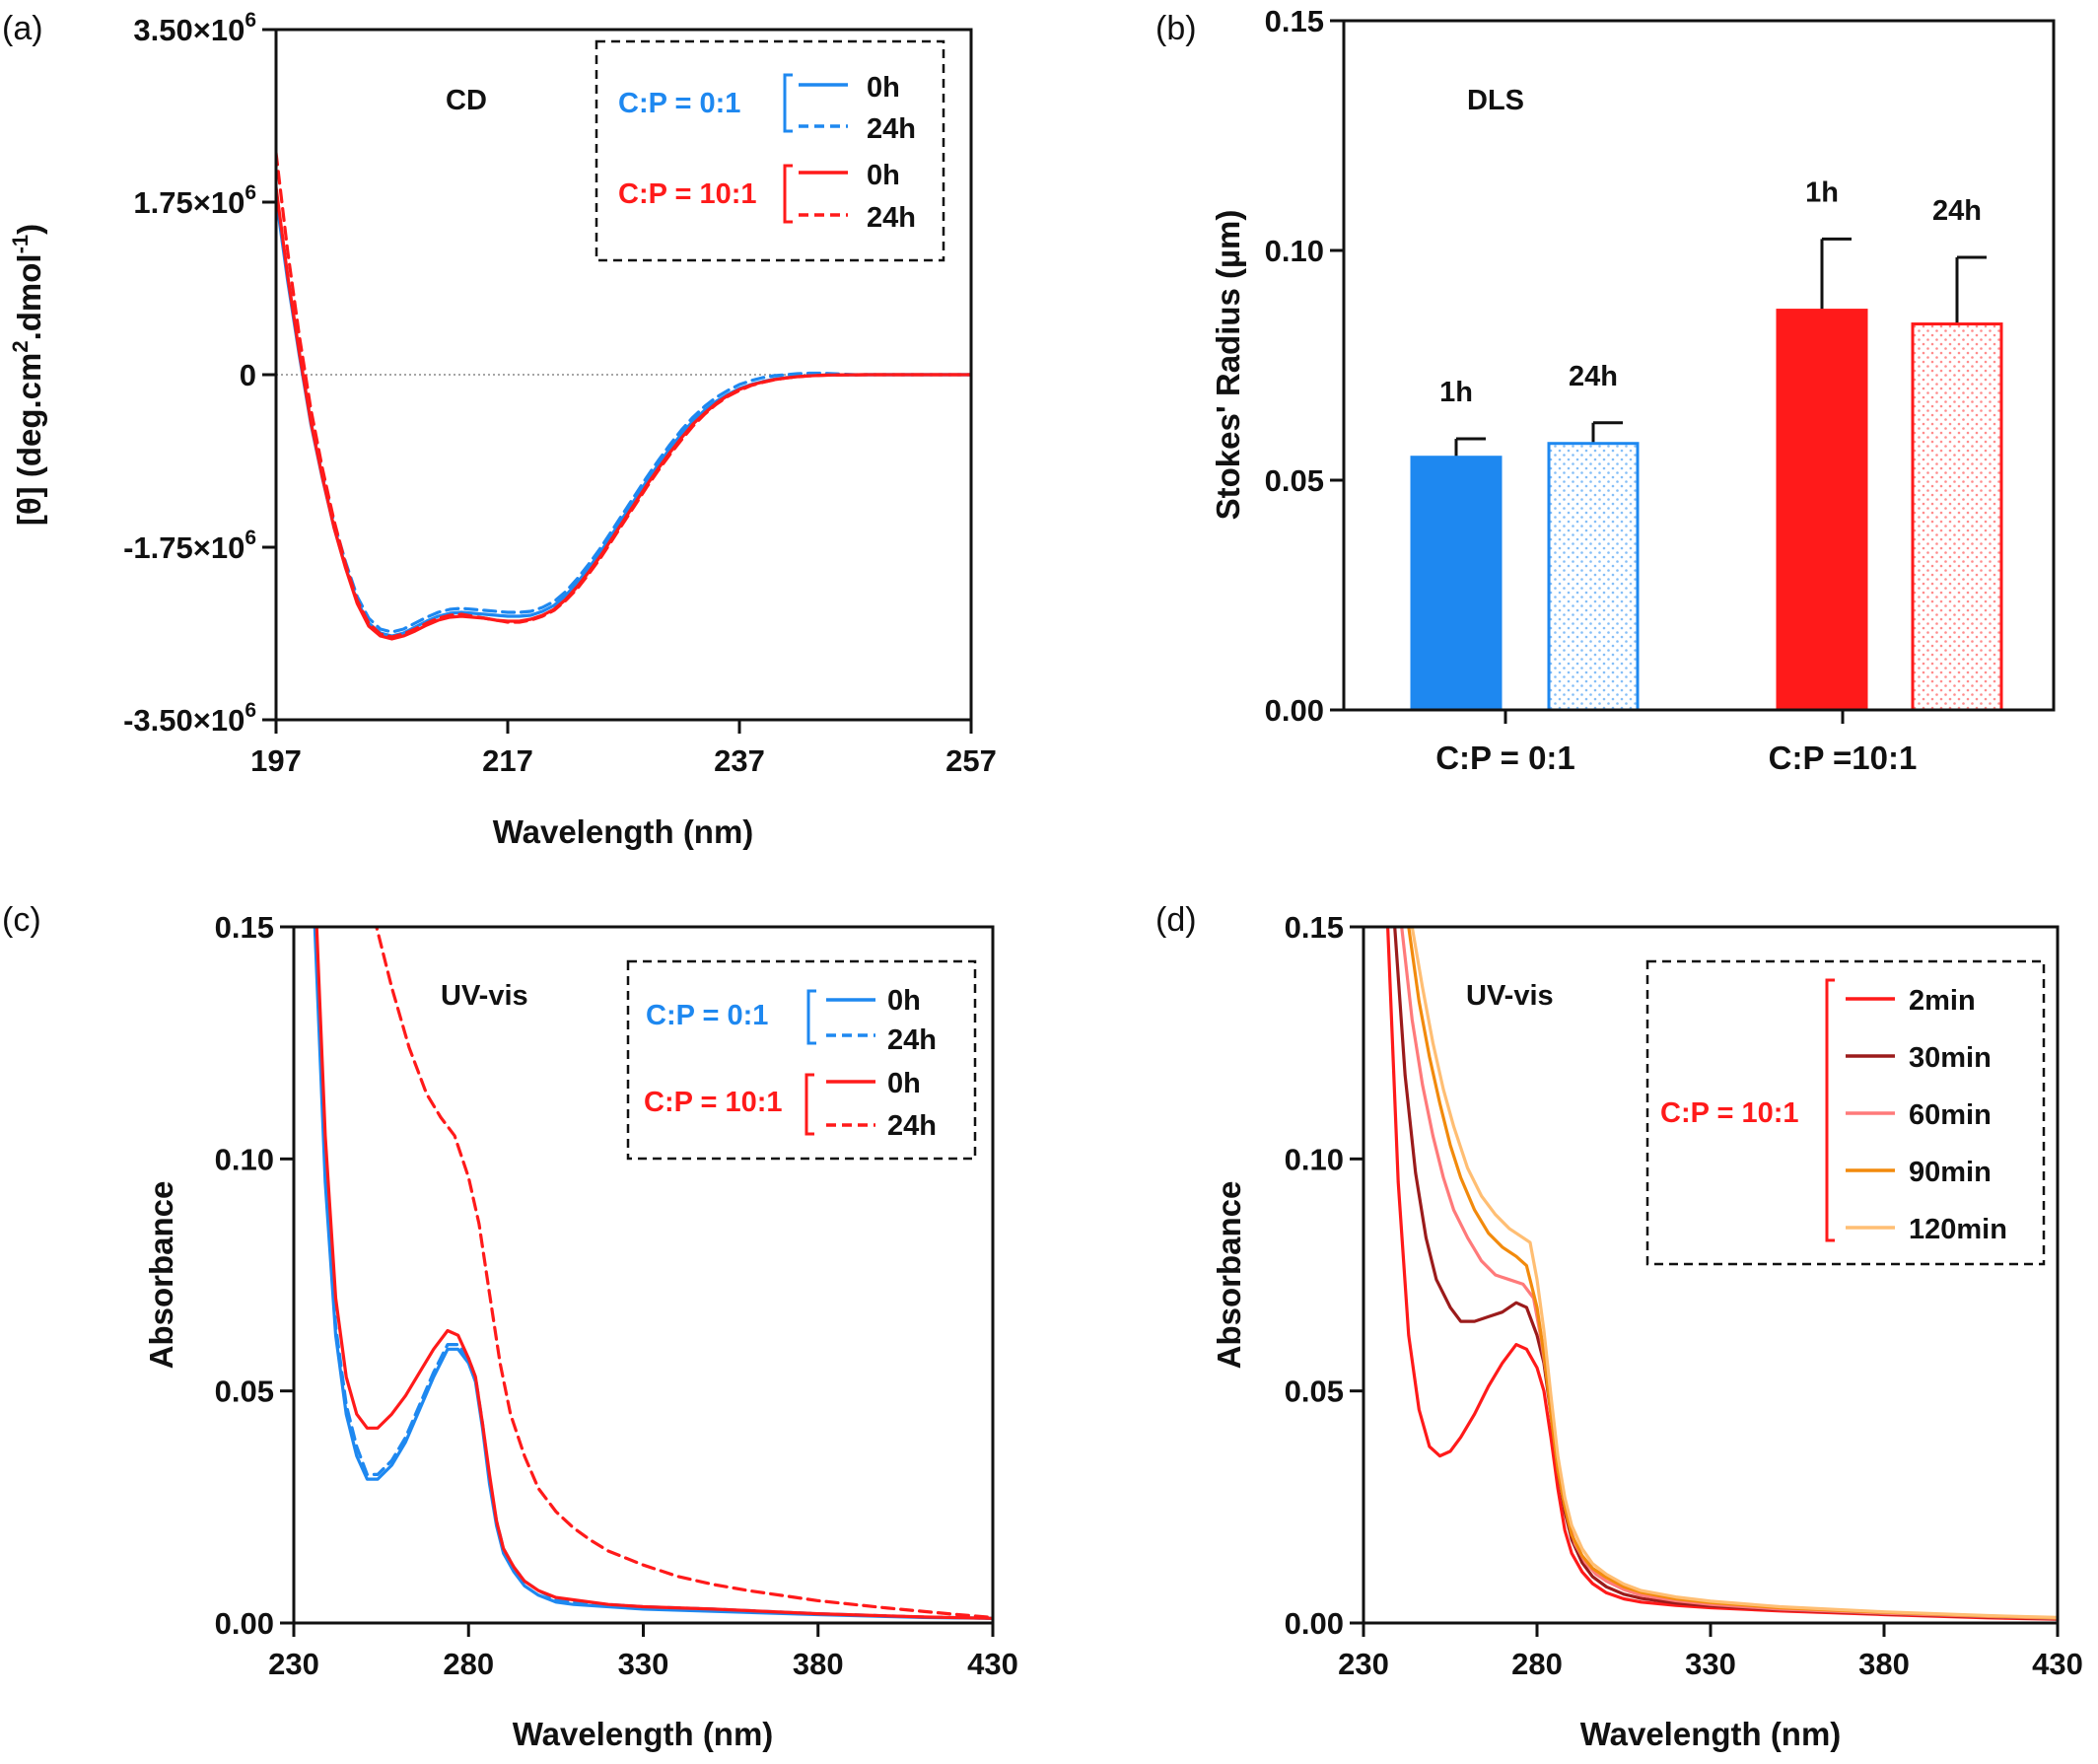 The height and width of the screenshot is (1764, 2098). Describe the element at coordinates (1228, 366) in the screenshot. I see `panel-b-y-axis-title: Stokes' Radius (µm)` at that location.